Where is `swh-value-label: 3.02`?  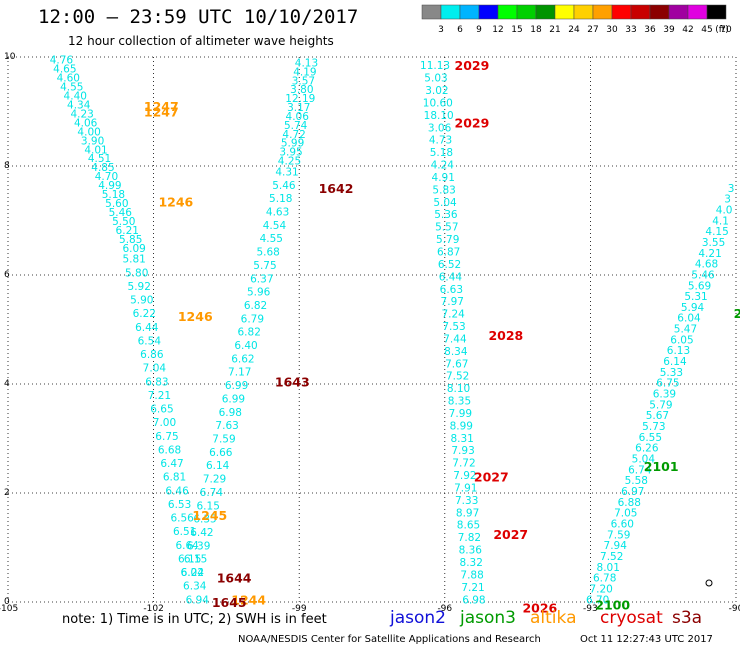
swh-value-label: 3.02 is located at coordinates (436, 91).